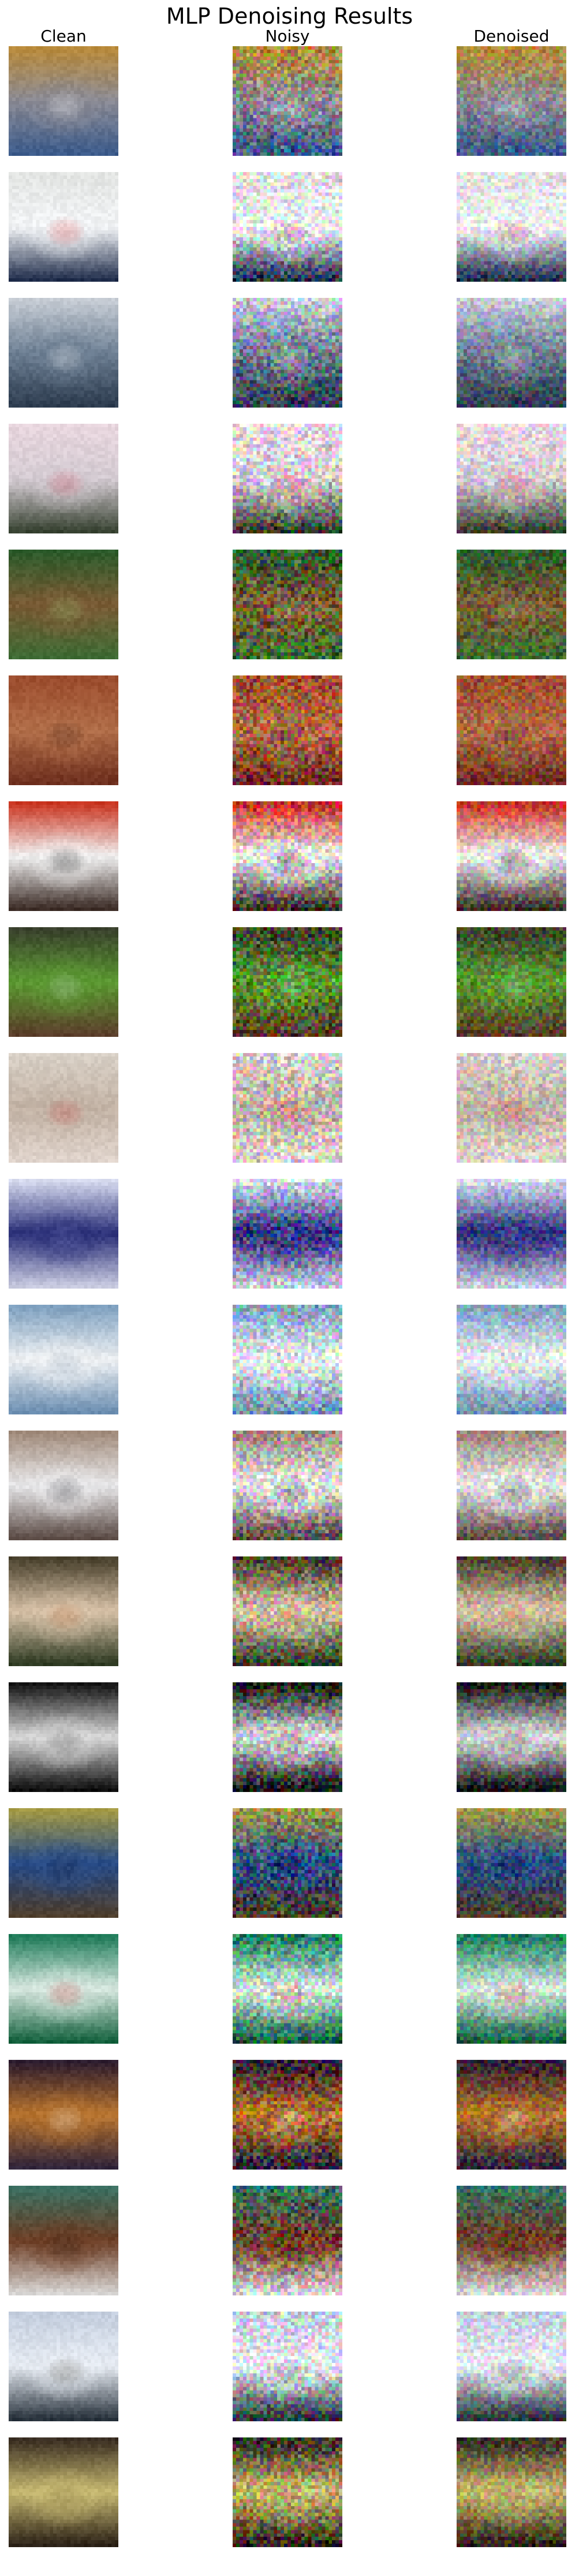 The height and width of the screenshot is (2576, 579). I want to click on column-label-noisy: Noisy, so click(287, 36).